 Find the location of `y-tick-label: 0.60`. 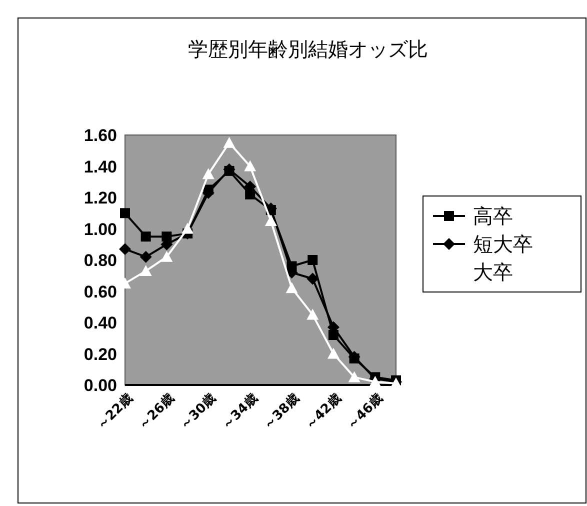

y-tick-label: 0.60 is located at coordinates (100, 292).